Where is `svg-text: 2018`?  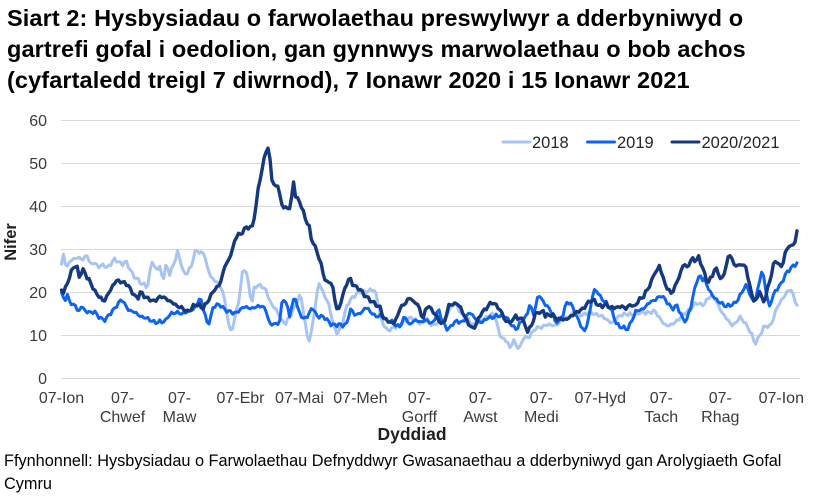
svg-text: 2018 is located at coordinates (550, 143).